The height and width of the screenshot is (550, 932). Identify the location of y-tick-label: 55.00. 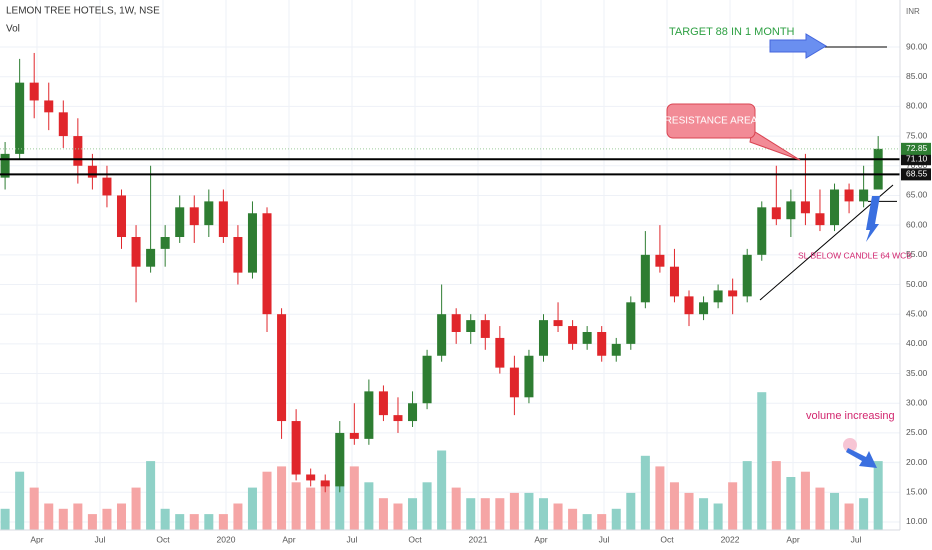
(917, 254).